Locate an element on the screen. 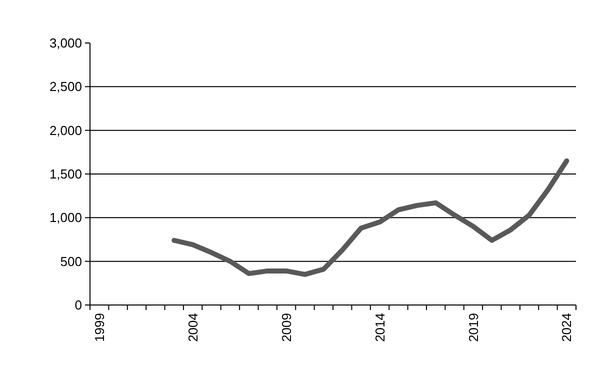  y-tick-label: 1,500 is located at coordinates (65, 174).